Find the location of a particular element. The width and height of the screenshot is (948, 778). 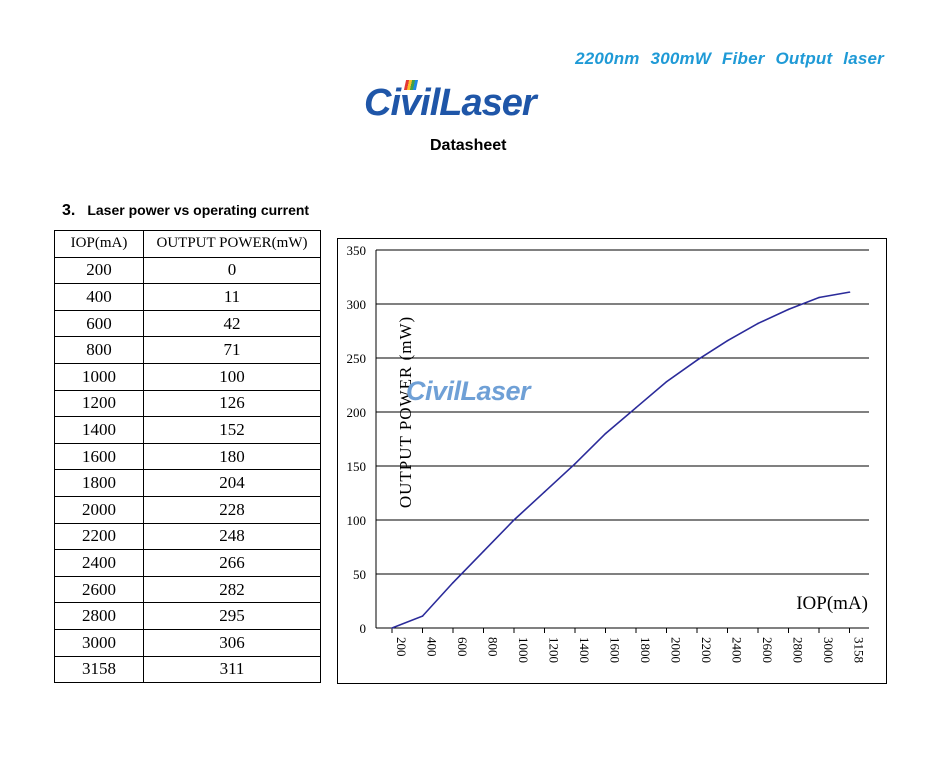

cell-power: 42 is located at coordinates (232, 323).